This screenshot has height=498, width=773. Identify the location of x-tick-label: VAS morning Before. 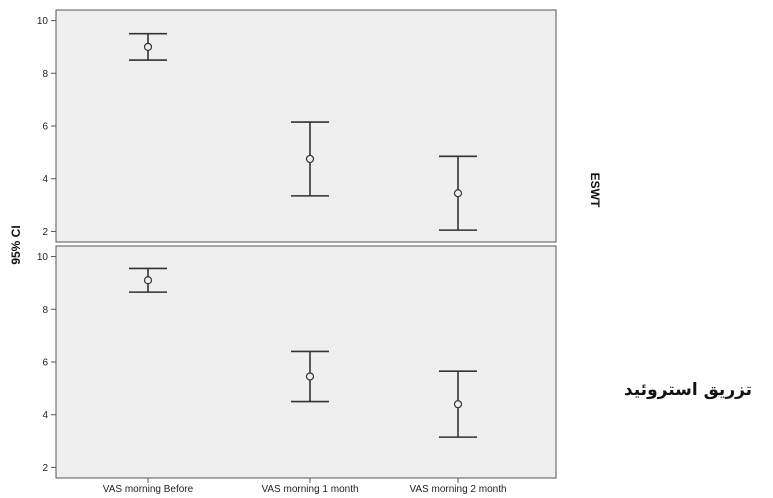
(148, 489).